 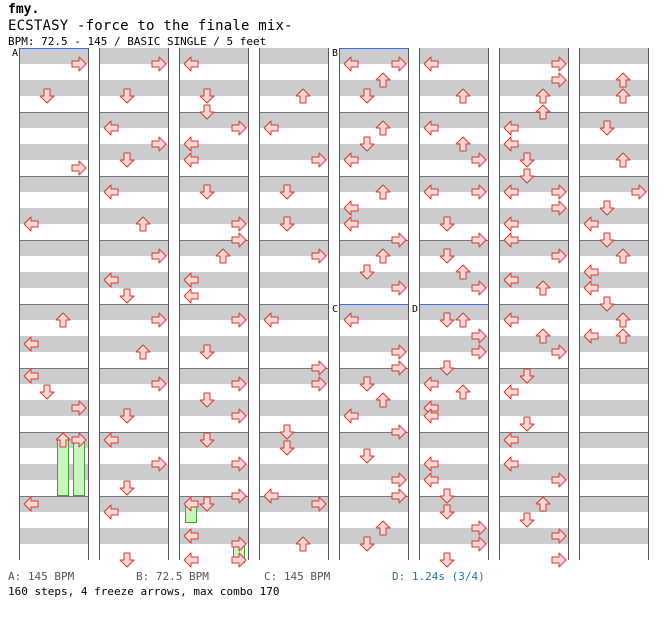 I want to click on song-title: ECSTASY -force to the finale mix-, so click(x=150, y=26).